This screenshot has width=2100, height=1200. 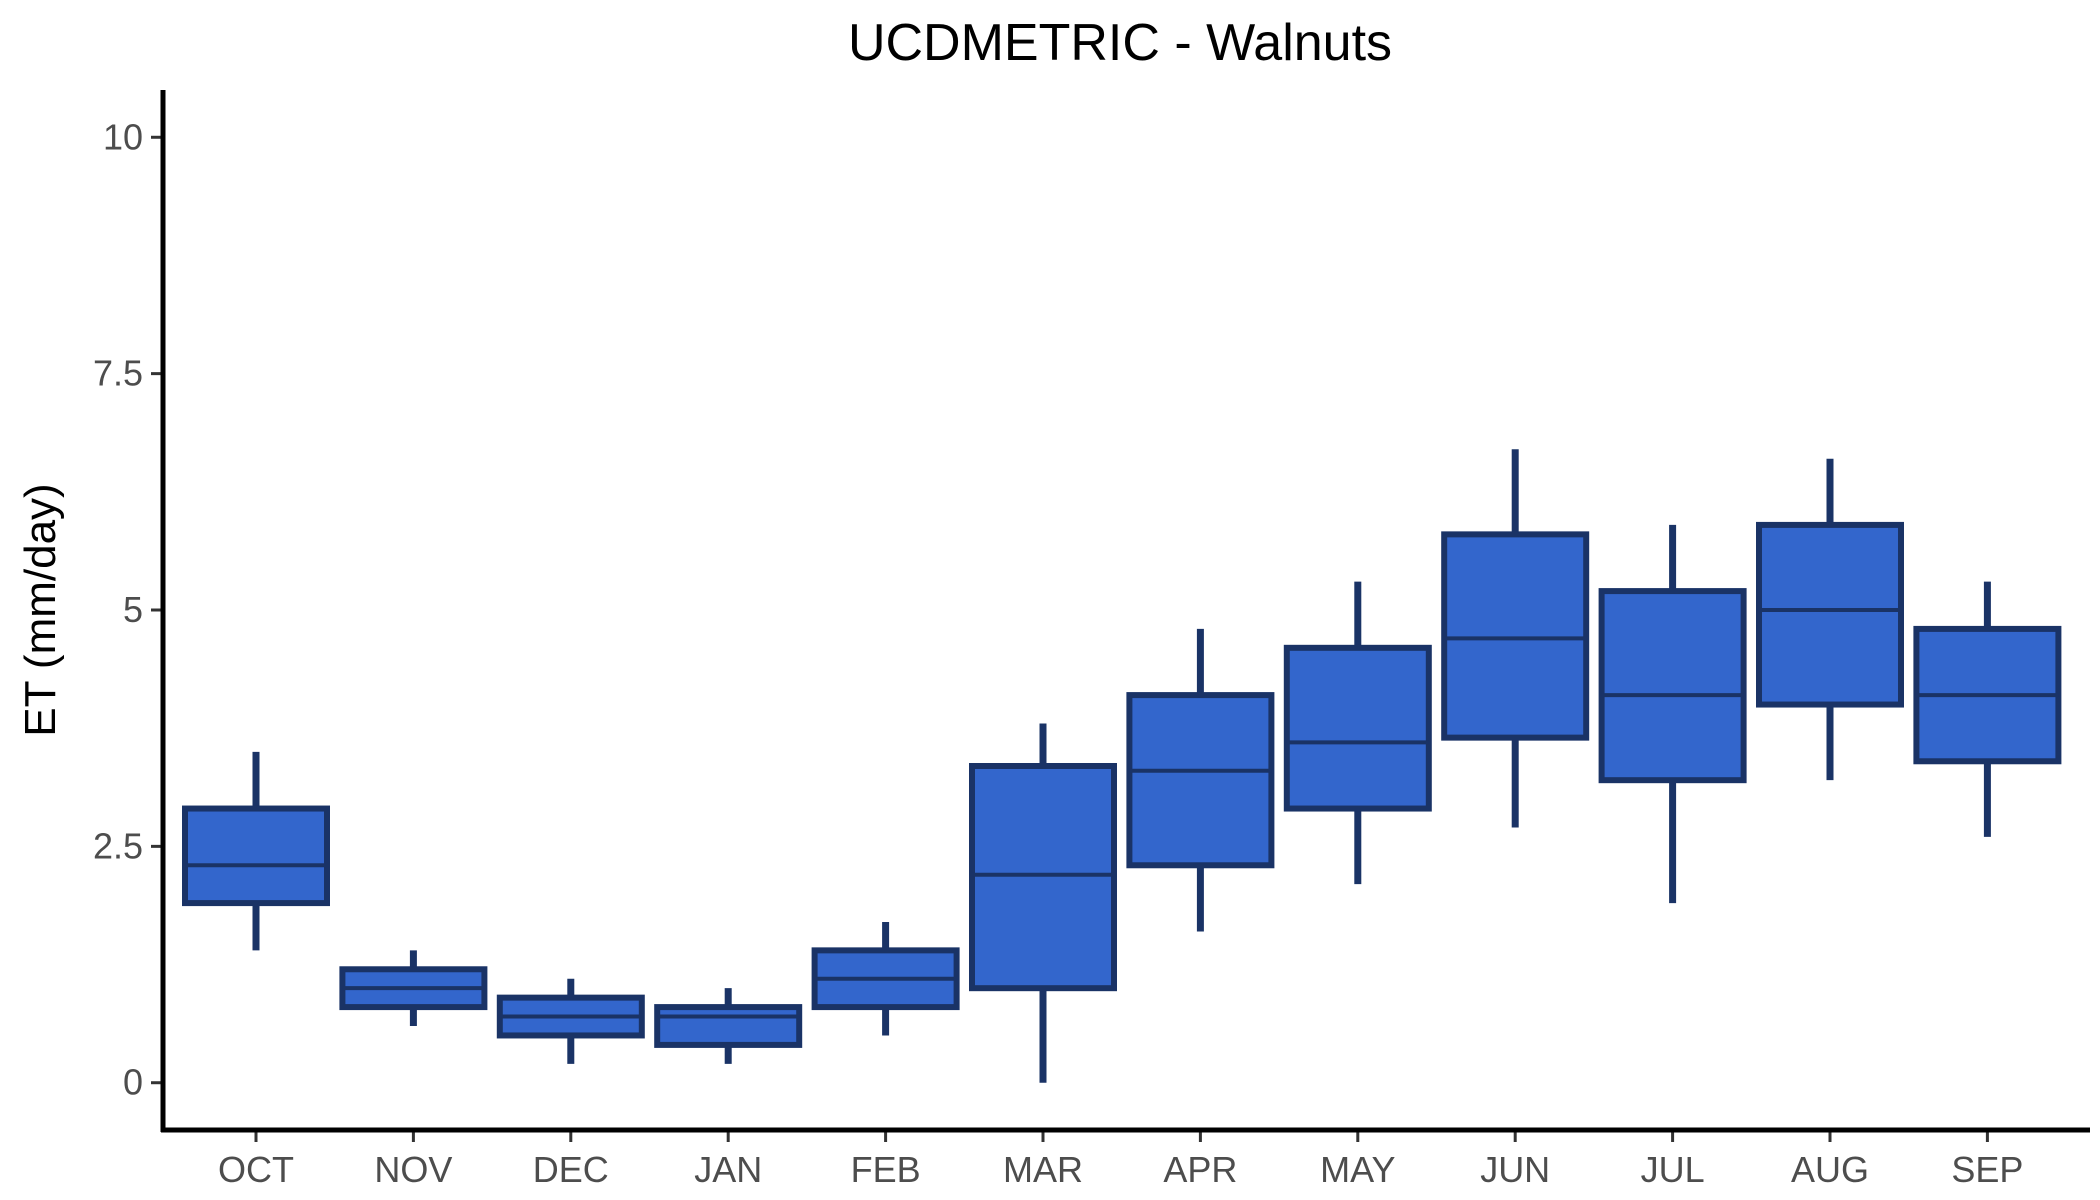 What do you see at coordinates (1515, 1169) in the screenshot?
I see `x-tick-label: JUN` at bounding box center [1515, 1169].